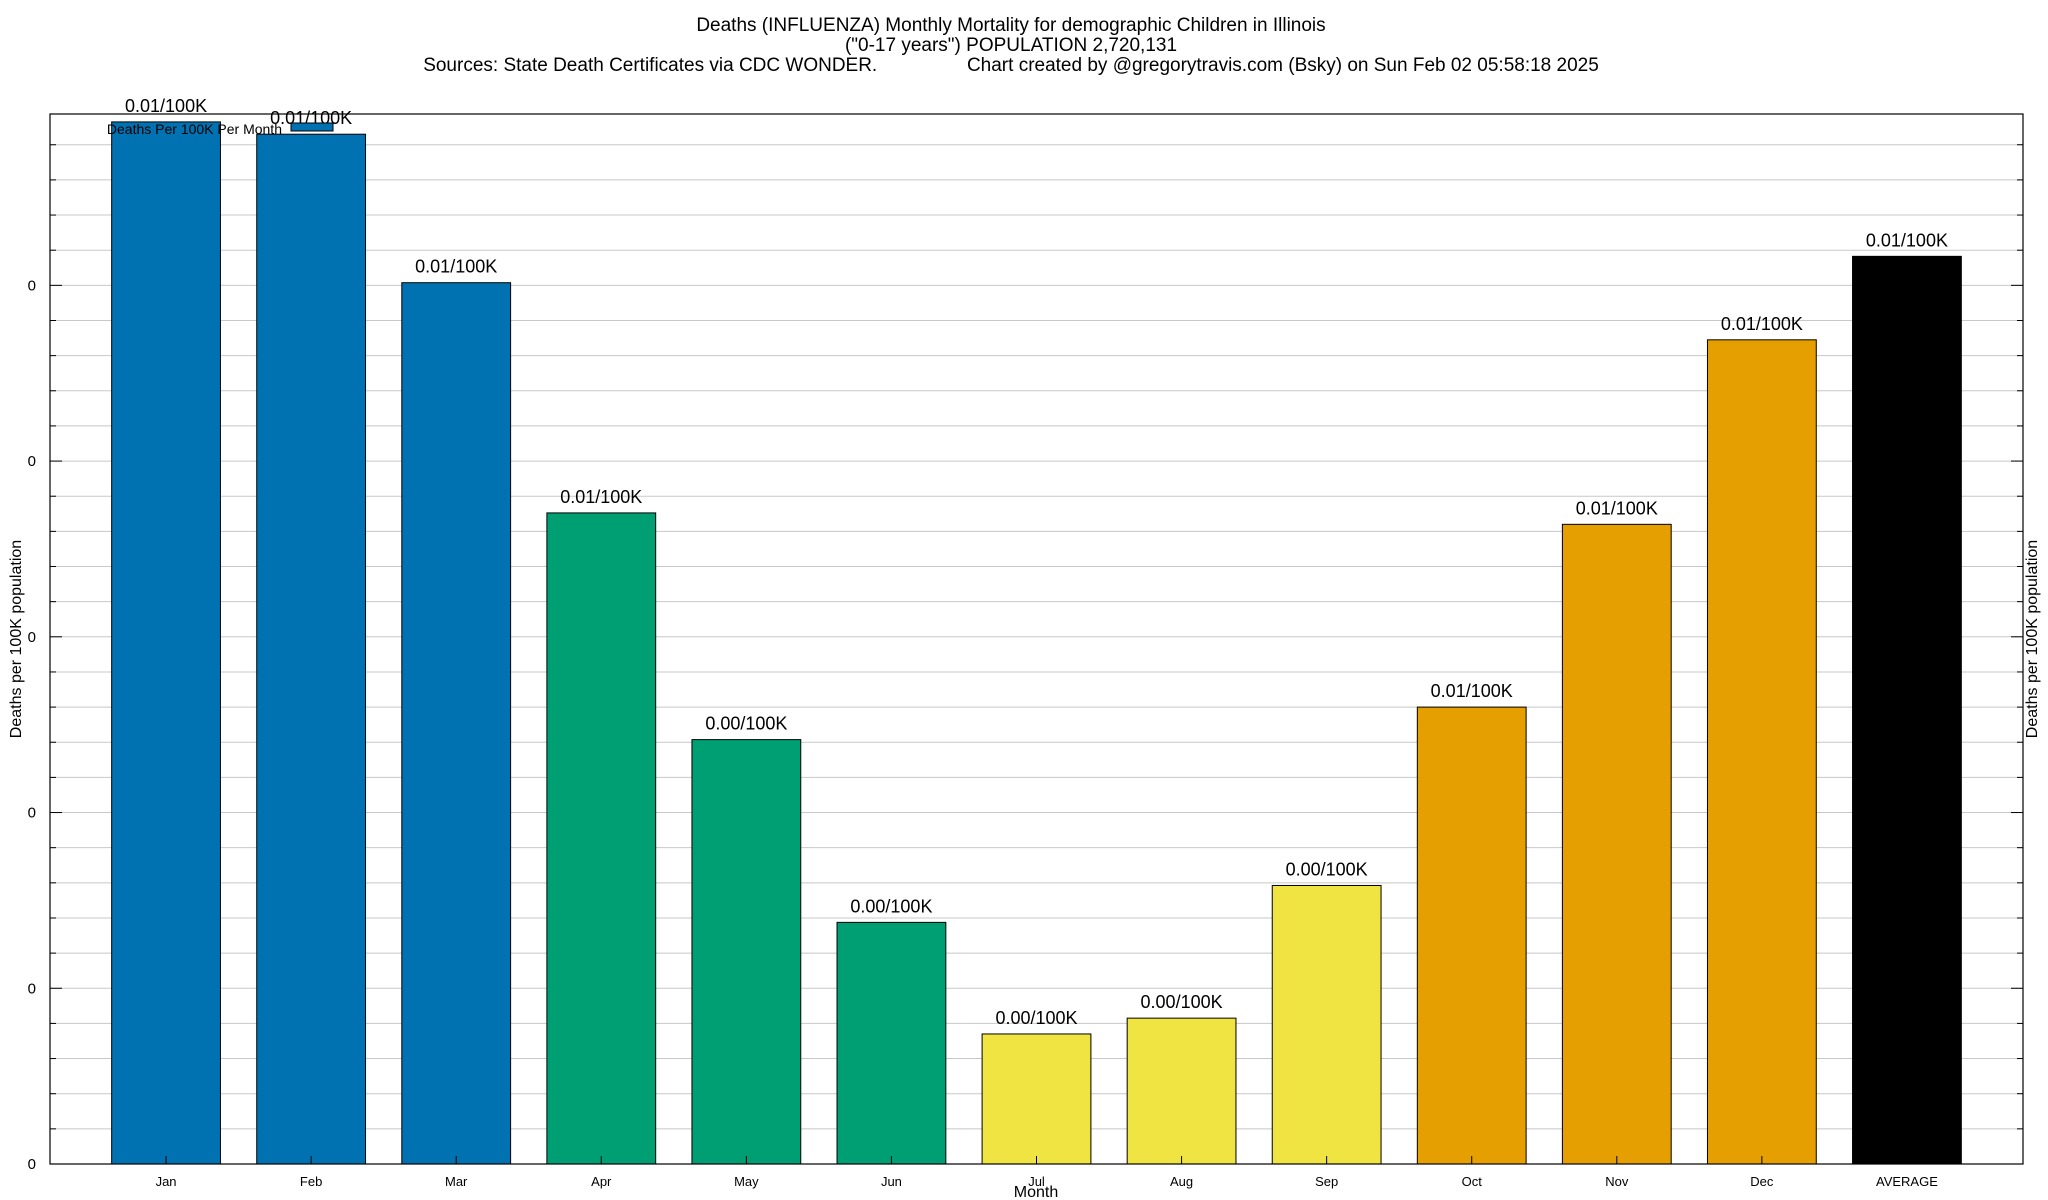 The height and width of the screenshot is (1200, 2048). Describe the element at coordinates (1762, 1181) in the screenshot. I see `x-tick-label: Dec` at that location.